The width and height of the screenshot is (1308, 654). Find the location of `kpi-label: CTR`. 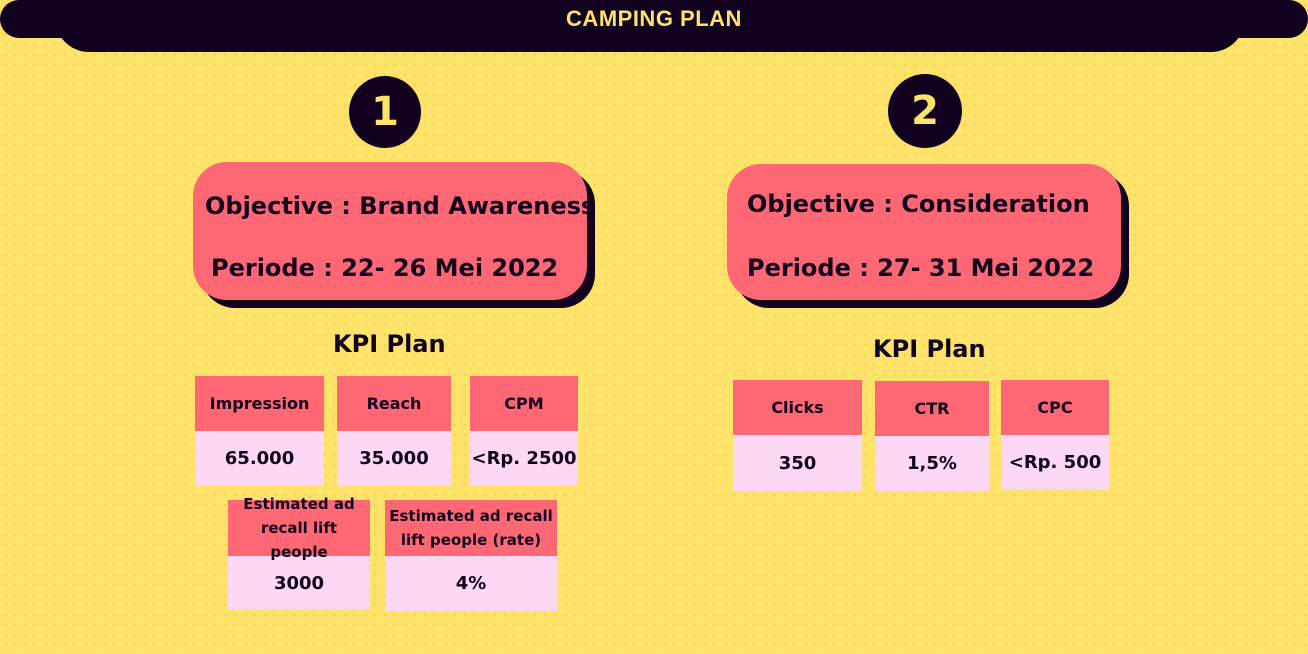

kpi-label: CTR is located at coordinates (932, 408).